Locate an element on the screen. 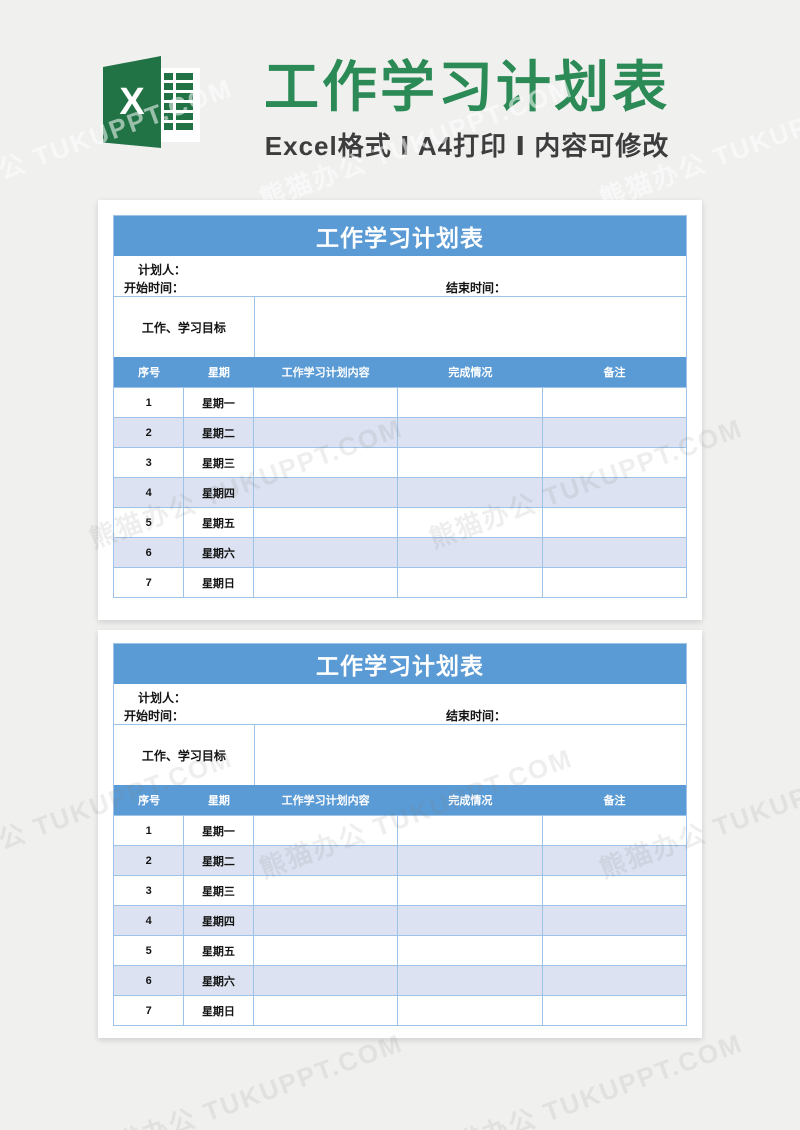 The image size is (800, 1130). excel-icon: X is located at coordinates (151, 102).